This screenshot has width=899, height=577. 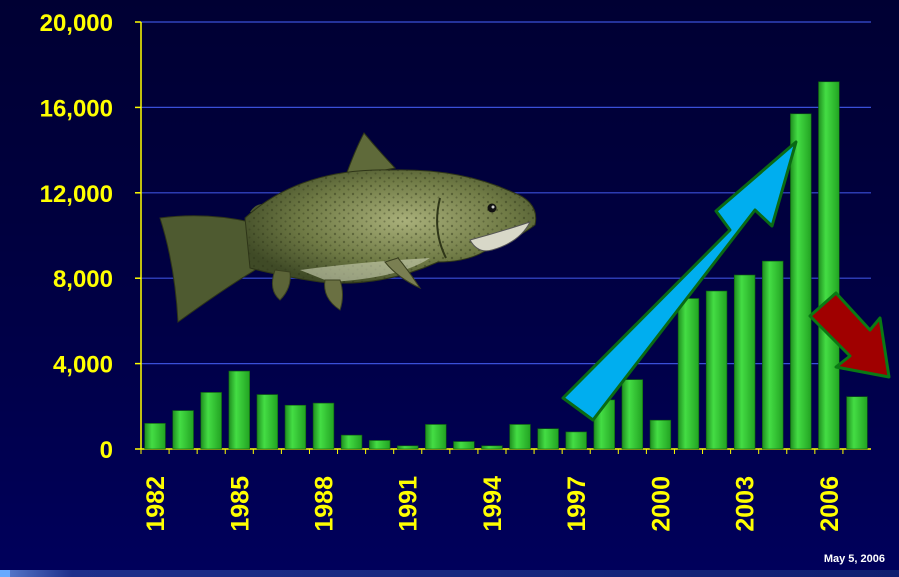 I want to click on x-tick-label: 1994, so click(x=493, y=504).